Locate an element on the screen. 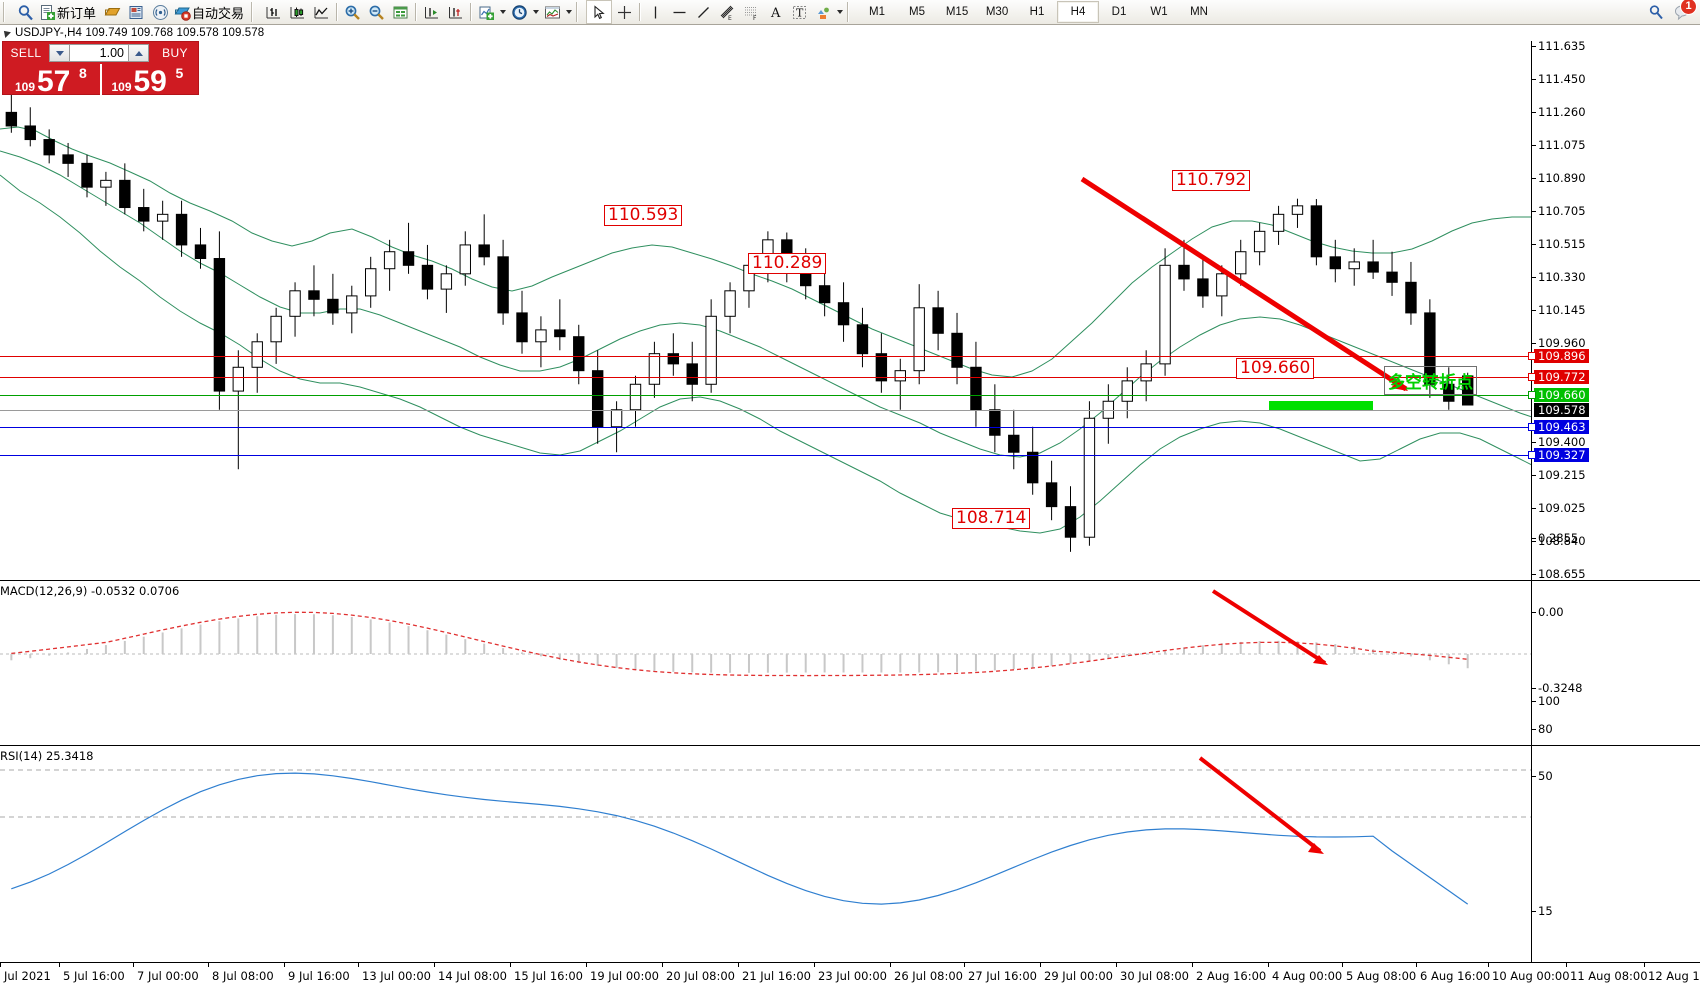  volume-stepper: 1.00 is located at coordinates (99, 53).